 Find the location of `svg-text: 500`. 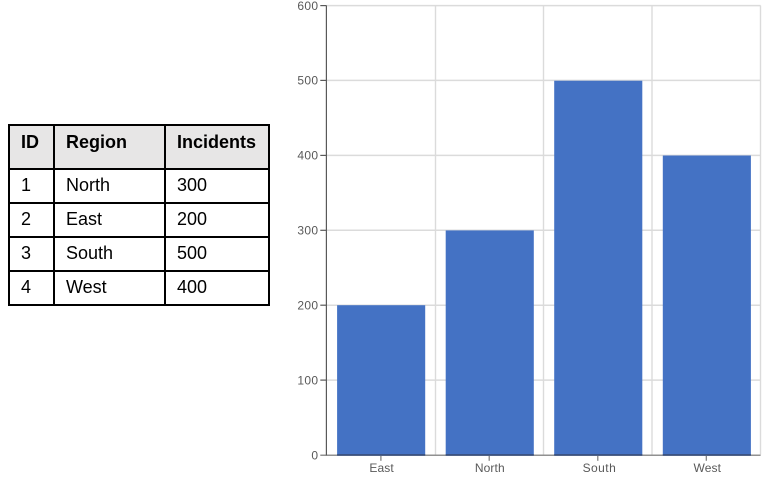

svg-text: 500 is located at coordinates (307, 81).